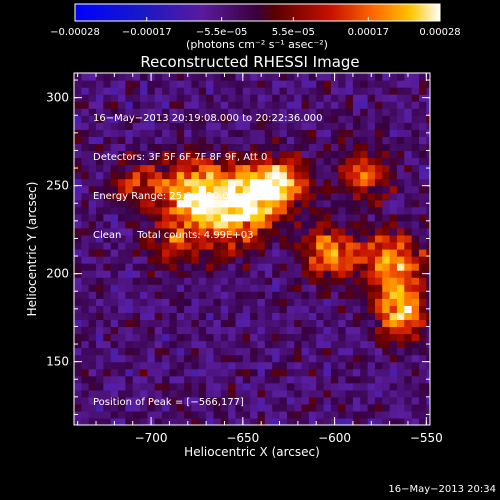 The image size is (500, 500). What do you see at coordinates (426, 438) in the screenshot?
I see `x-tick-label: −550` at bounding box center [426, 438].